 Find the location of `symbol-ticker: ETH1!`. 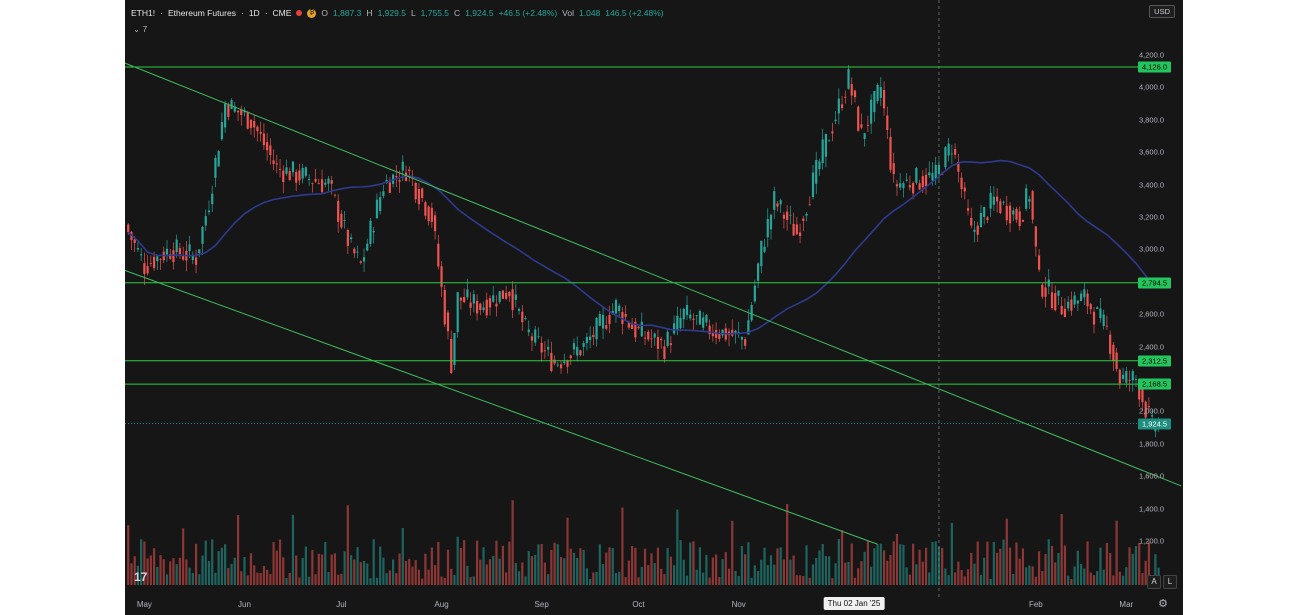

symbol-ticker: ETH1! is located at coordinates (143, 13).